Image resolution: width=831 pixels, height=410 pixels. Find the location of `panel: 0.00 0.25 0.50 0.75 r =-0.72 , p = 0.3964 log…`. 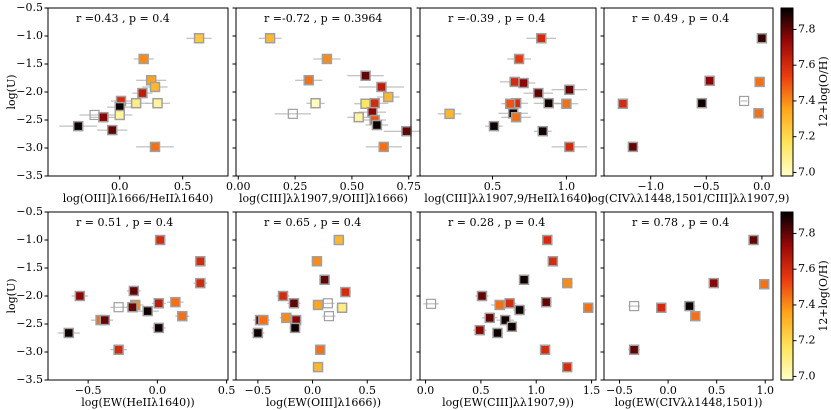

panel: 0.00 0.25 0.50 0.75 r =-0.72 , p = 0.3964 log… is located at coordinates (328, 106).